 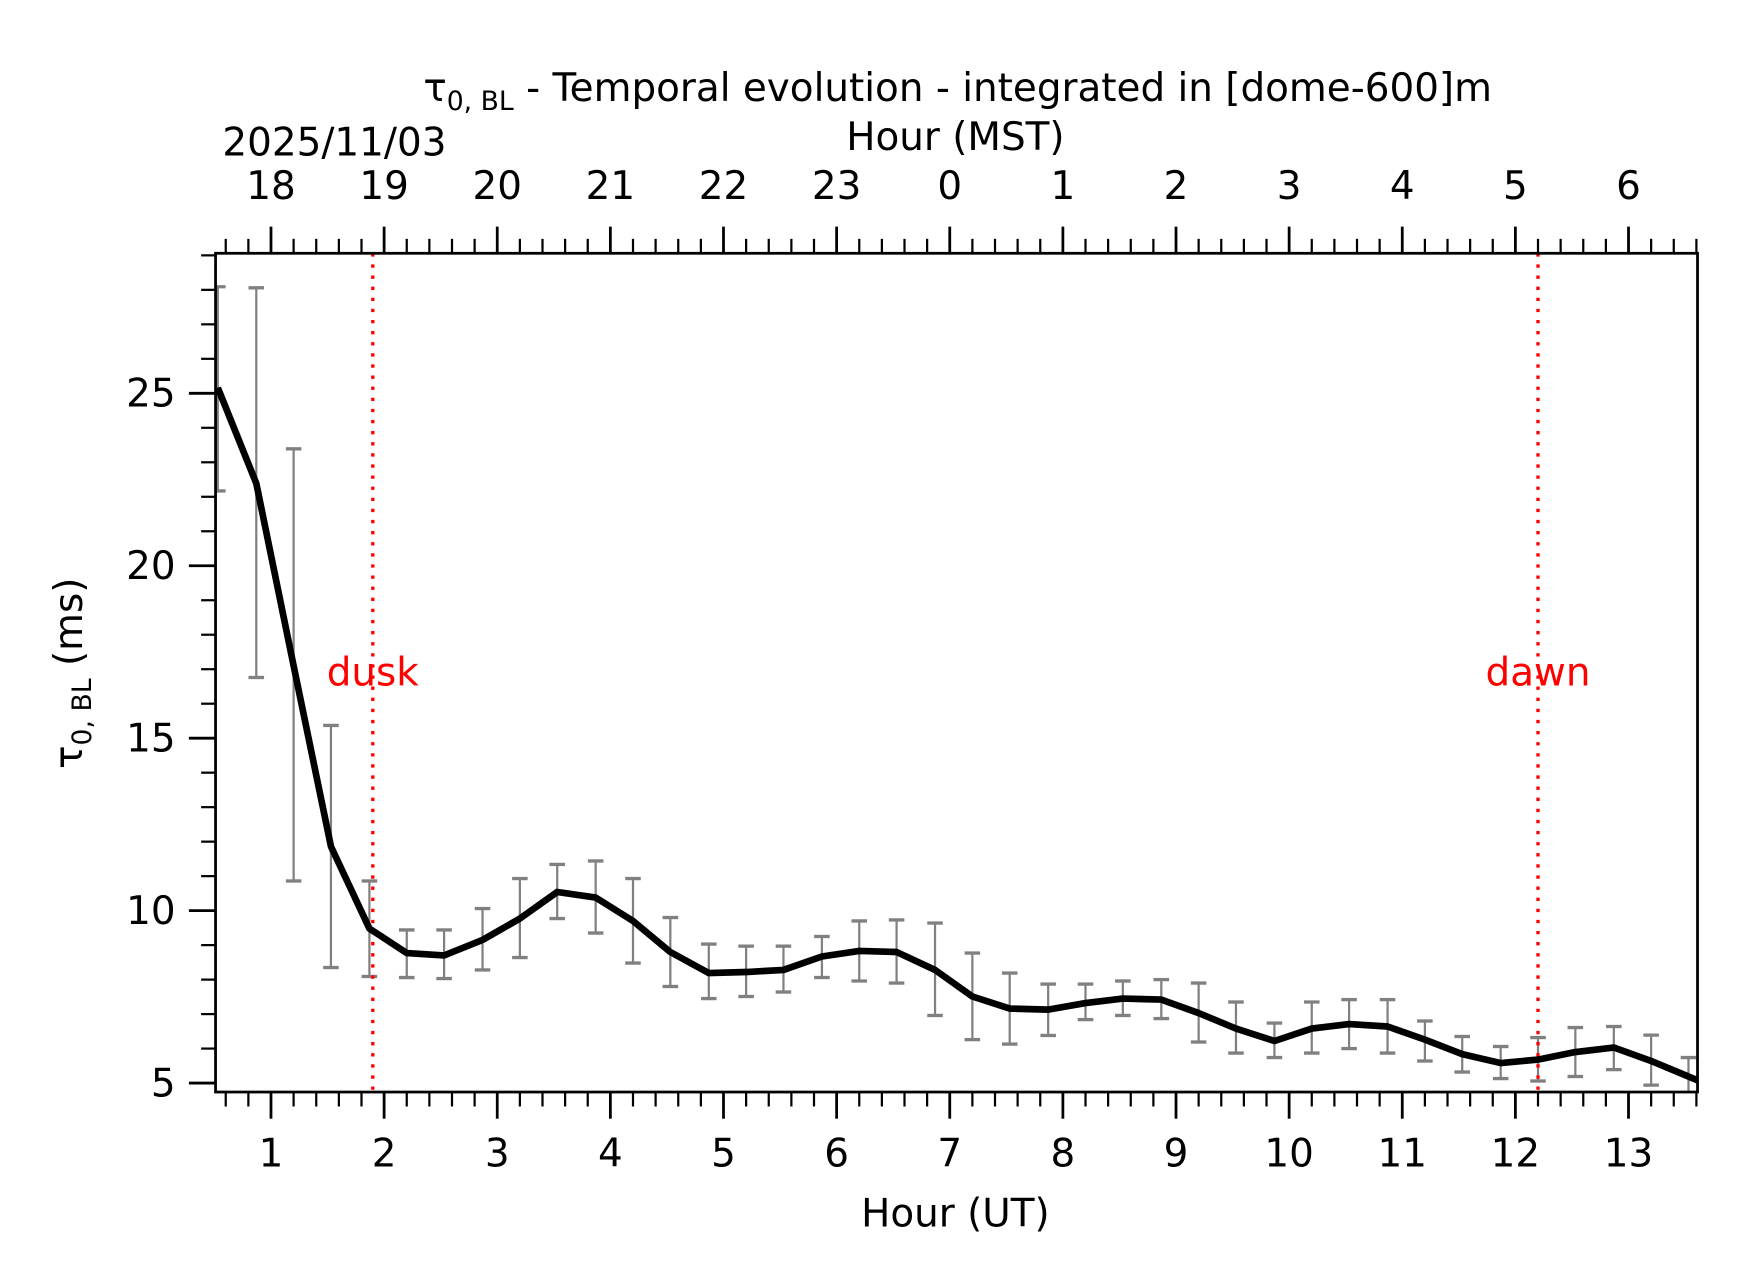 What do you see at coordinates (836, 186) in the screenshot?
I see `x-top-tick-label: 23` at bounding box center [836, 186].